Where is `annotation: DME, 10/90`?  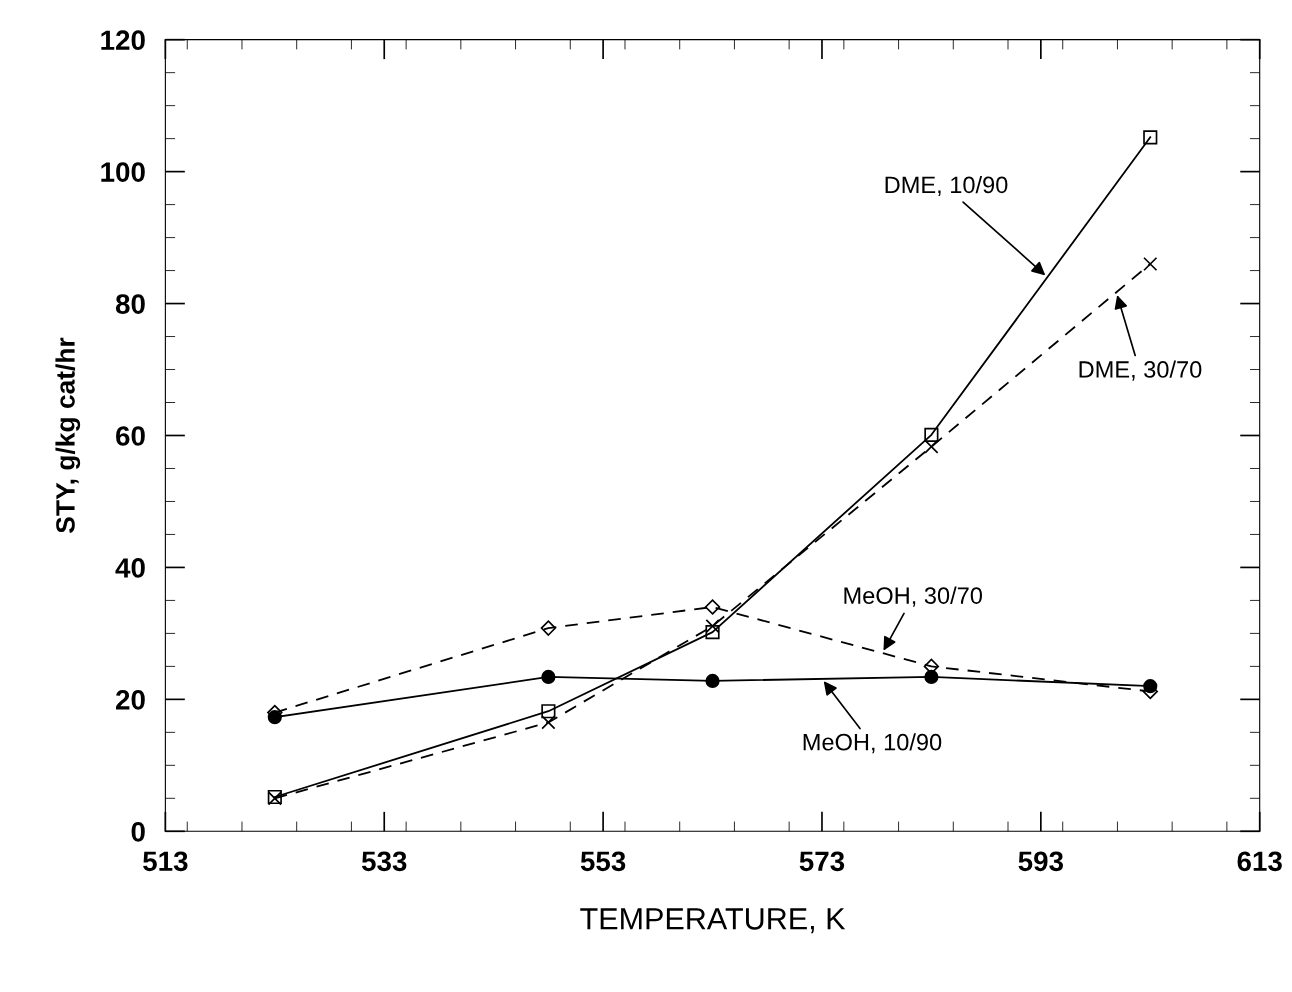
annotation: DME, 10/90 is located at coordinates (946, 186).